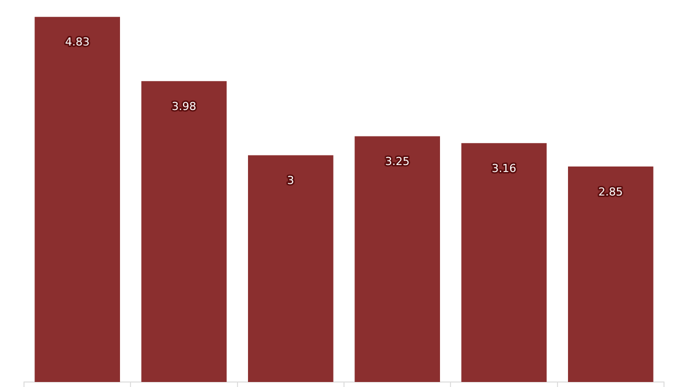  What do you see at coordinates (397, 161) in the screenshot?
I see `data-label: 3.25` at bounding box center [397, 161].